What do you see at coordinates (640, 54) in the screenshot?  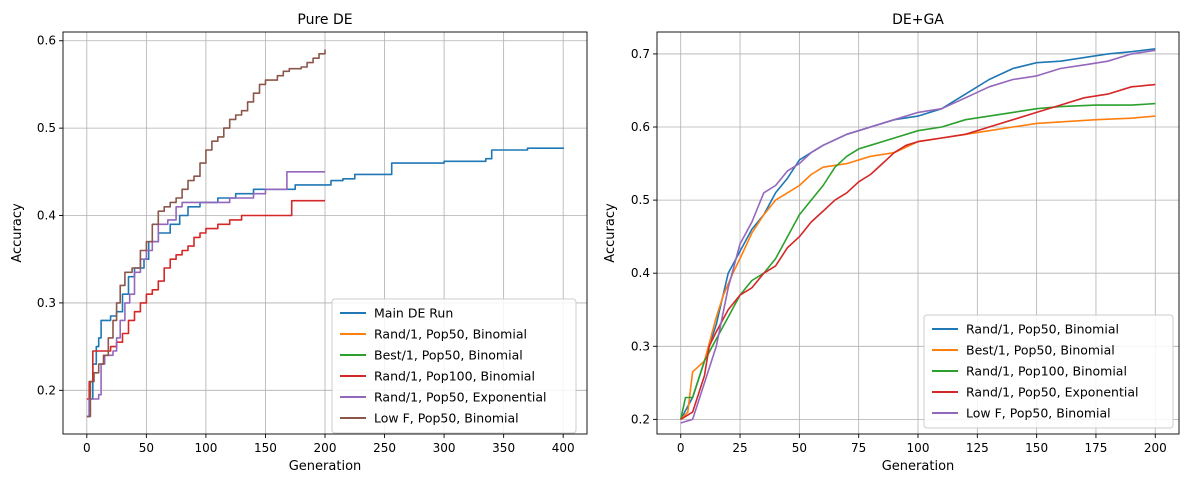 I see `y-tick-label: 0.7` at bounding box center [640, 54].